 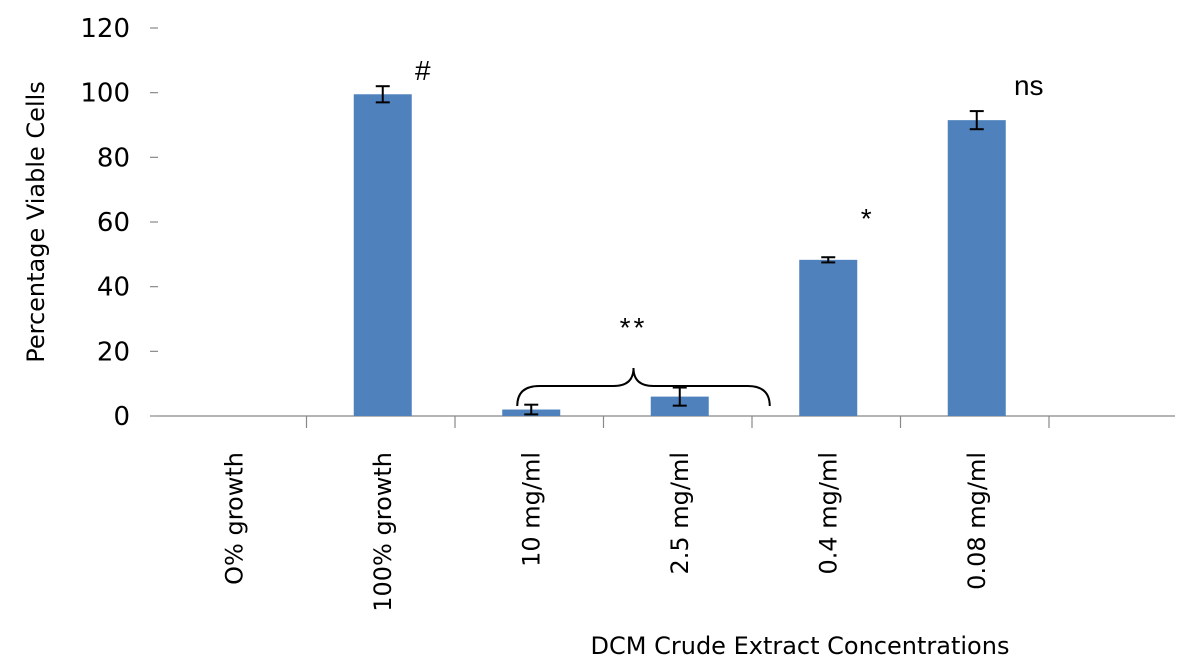 I want to click on significance-label: *, so click(x=866, y=218).